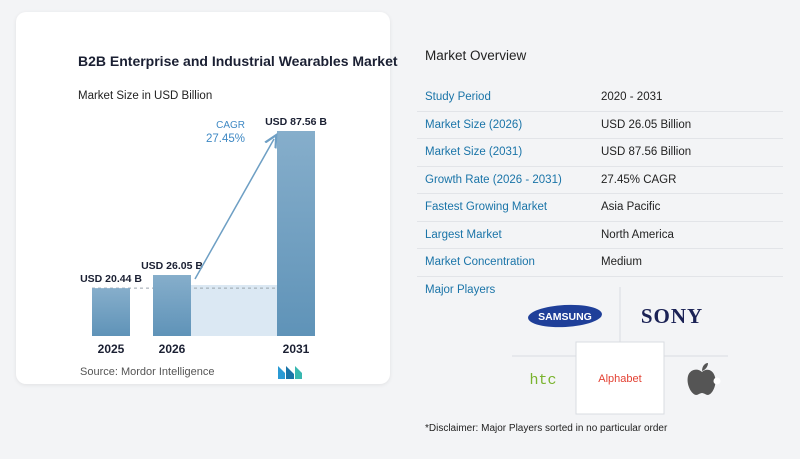 The width and height of the screenshot is (800, 459). Describe the element at coordinates (458, 97) in the screenshot. I see `row-label: Study Period` at that location.